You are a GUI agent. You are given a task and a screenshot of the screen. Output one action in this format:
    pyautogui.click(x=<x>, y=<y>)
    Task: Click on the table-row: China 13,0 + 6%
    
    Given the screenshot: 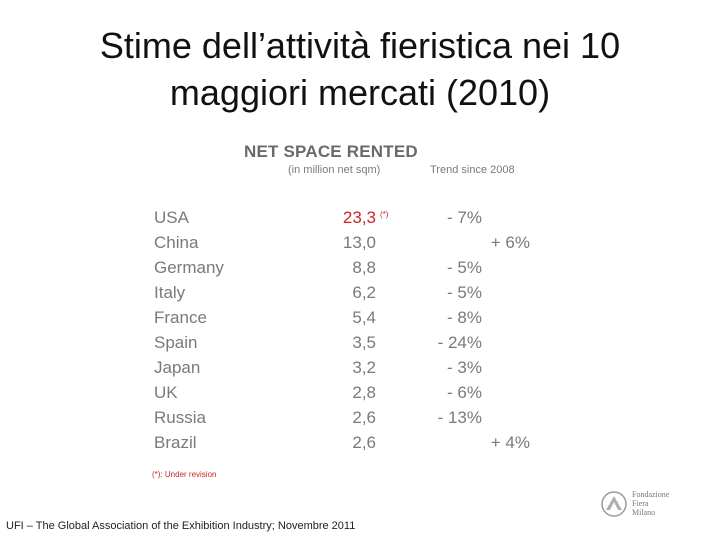 What is the action you would take?
    pyautogui.click(x=350, y=245)
    